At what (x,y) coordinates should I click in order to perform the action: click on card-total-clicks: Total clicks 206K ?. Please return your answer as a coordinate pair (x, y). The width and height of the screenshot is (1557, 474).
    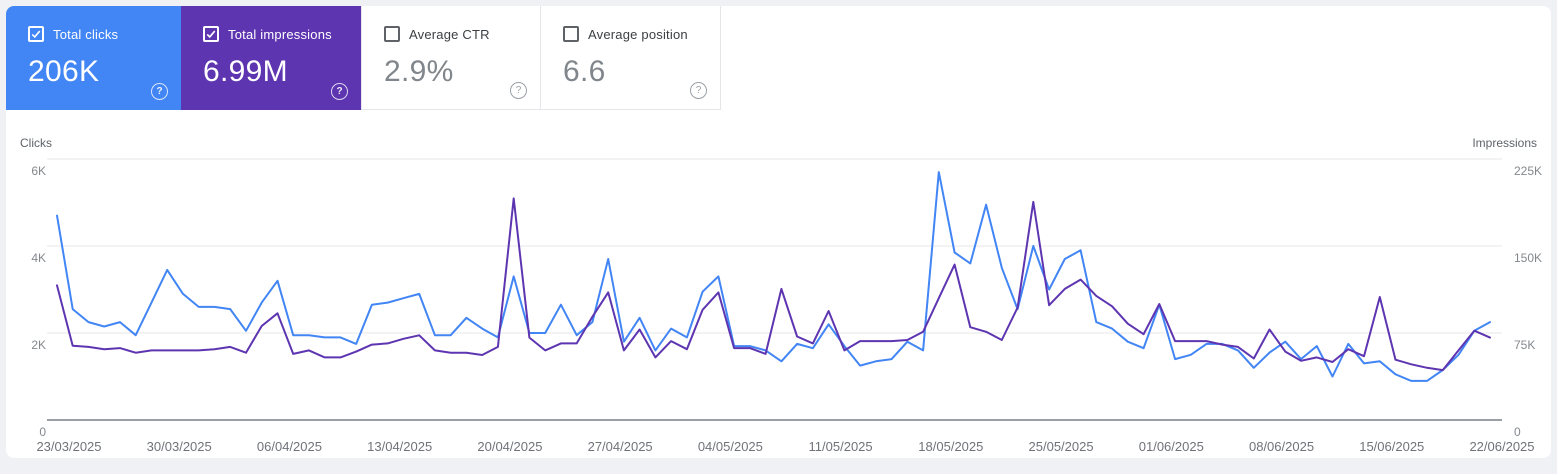
    Looking at the image, I should click on (93, 58).